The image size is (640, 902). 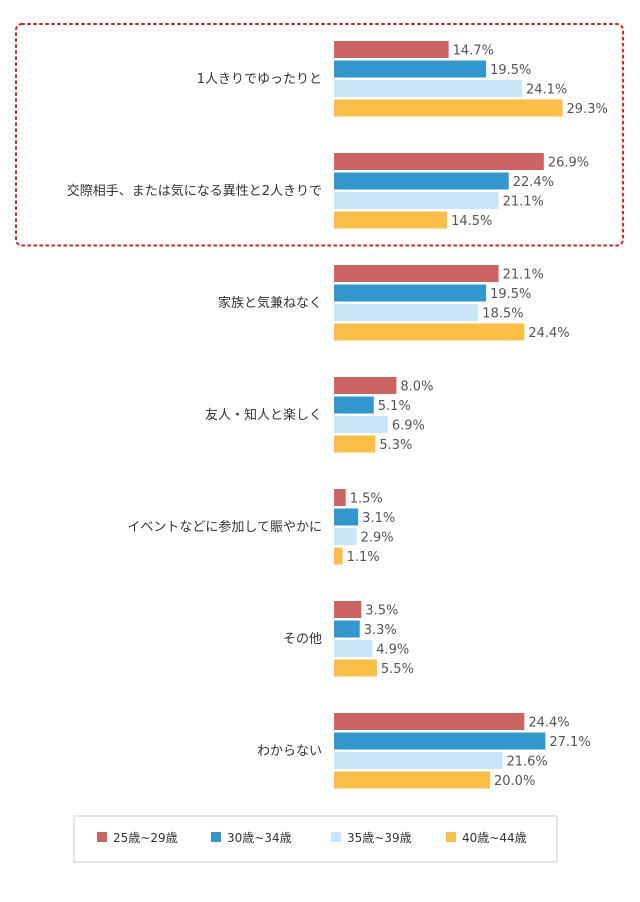 What do you see at coordinates (289, 751) in the screenshot?
I see `category-label: わからない` at bounding box center [289, 751].